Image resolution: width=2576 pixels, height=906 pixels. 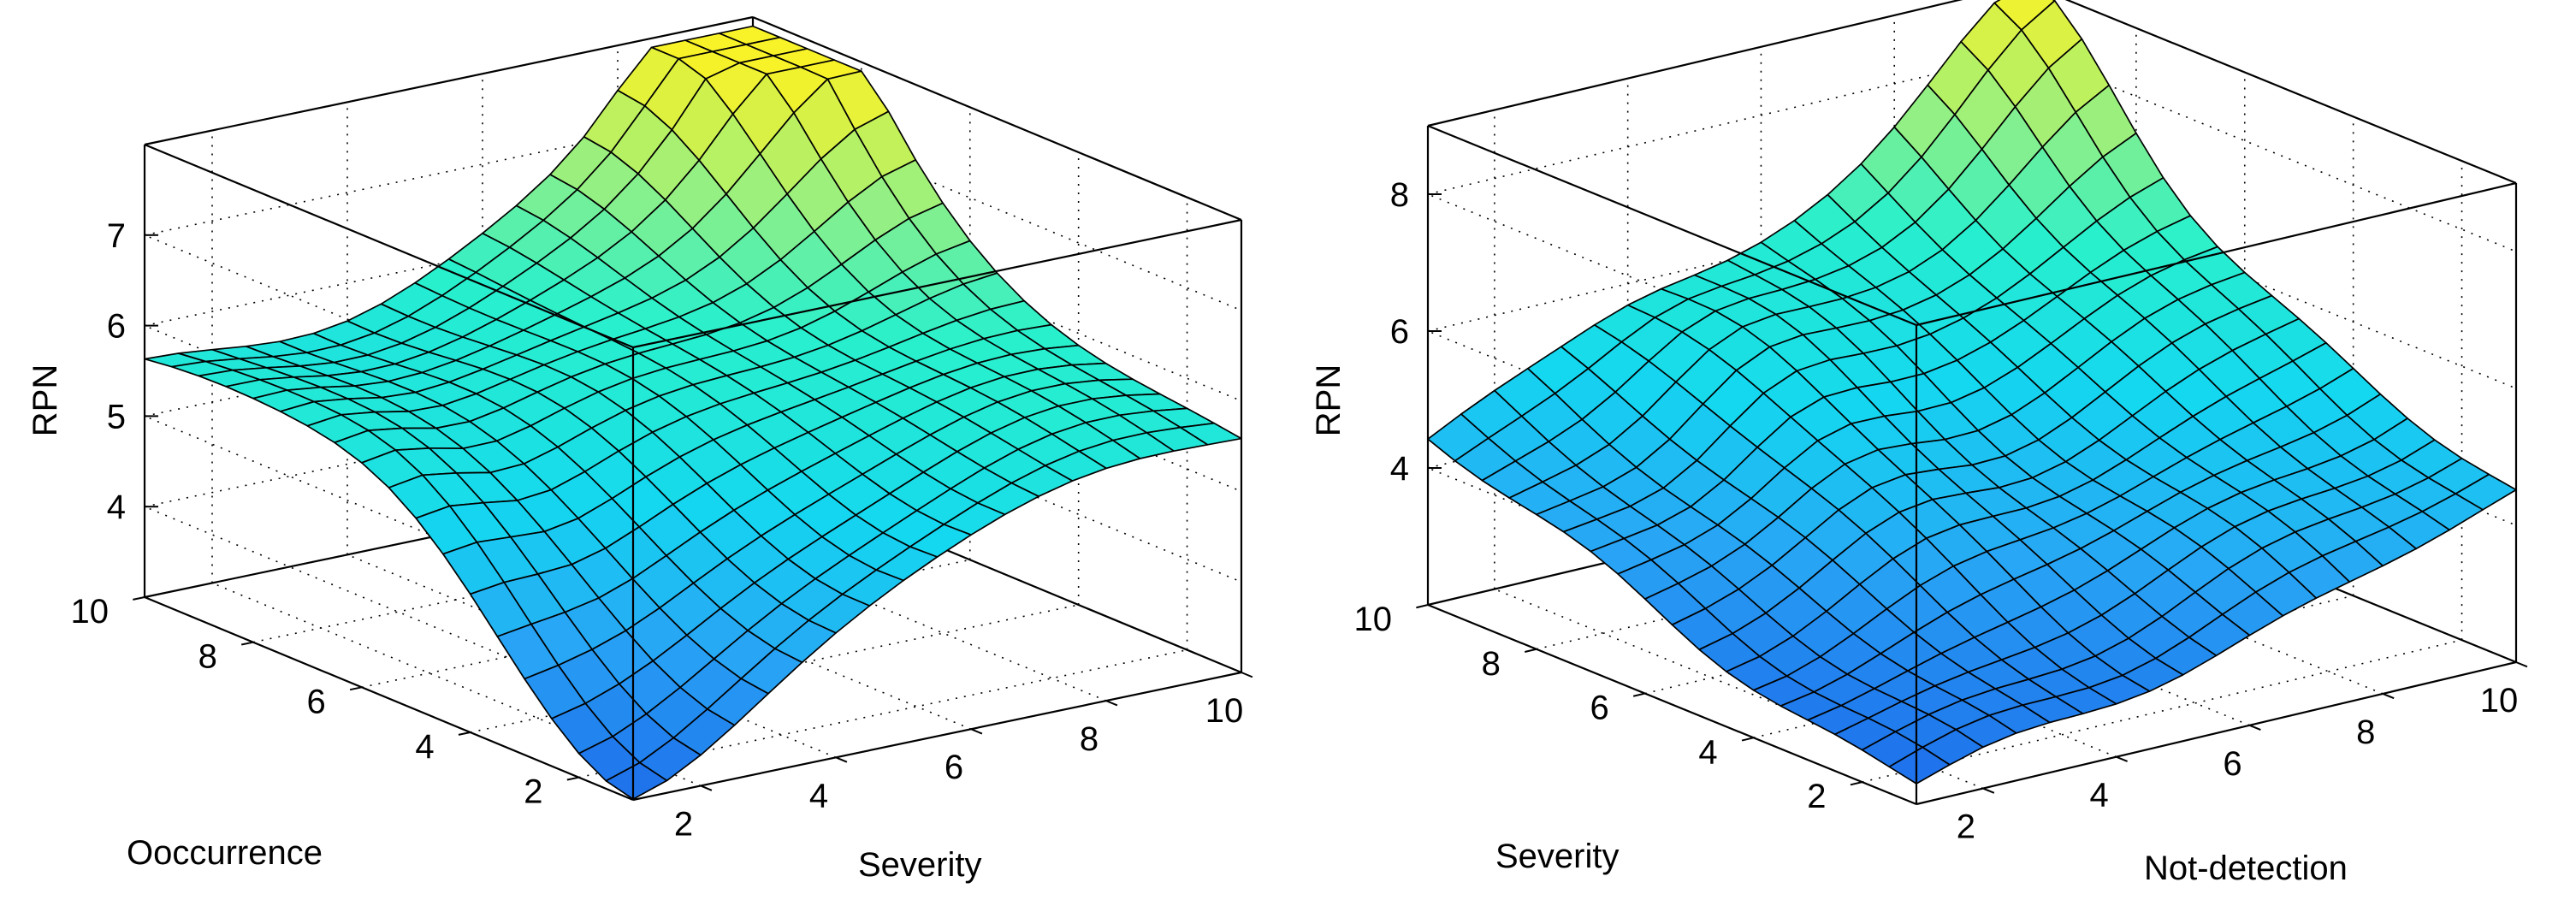 What do you see at coordinates (1557, 856) in the screenshot?
I see `y-axis-label: Severity` at bounding box center [1557, 856].